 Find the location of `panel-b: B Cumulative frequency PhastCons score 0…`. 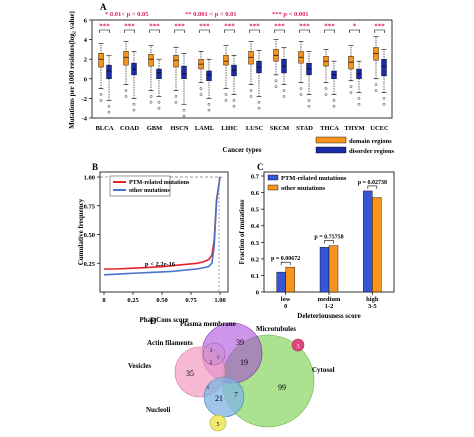

panel-b: B Cumulative frequency PhastCons score 0… is located at coordinates (153, 243).